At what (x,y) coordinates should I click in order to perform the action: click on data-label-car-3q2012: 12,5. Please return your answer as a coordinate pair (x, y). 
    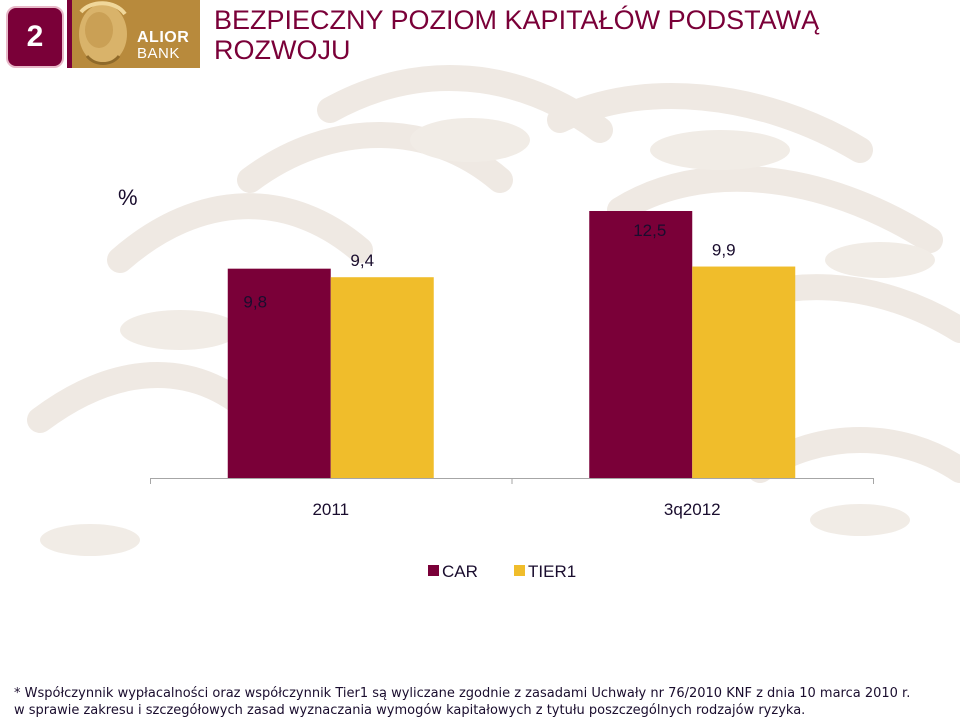
    Looking at the image, I should click on (649, 230).